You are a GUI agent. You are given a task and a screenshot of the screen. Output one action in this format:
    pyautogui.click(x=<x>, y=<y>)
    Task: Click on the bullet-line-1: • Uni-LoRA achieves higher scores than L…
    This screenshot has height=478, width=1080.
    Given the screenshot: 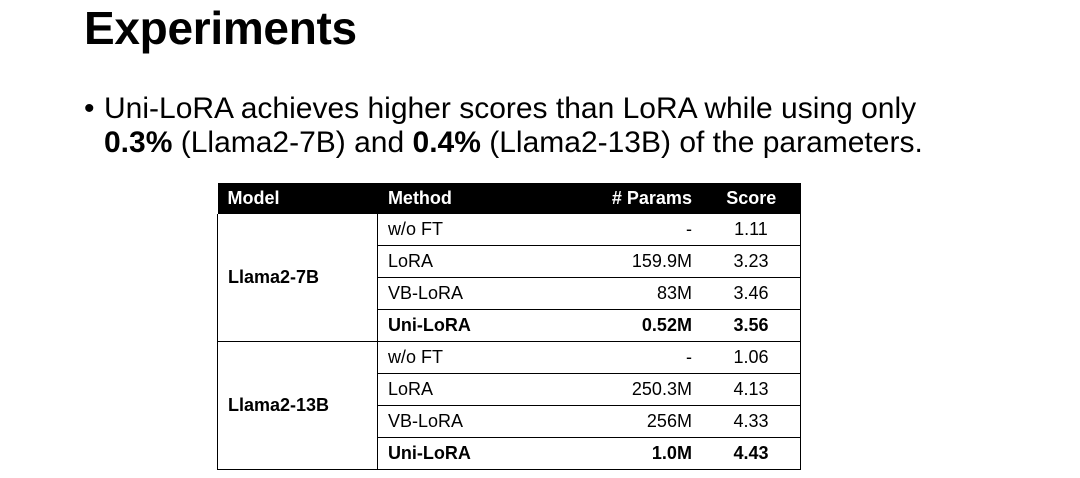 What is the action you would take?
    pyautogui.click(x=564, y=109)
    